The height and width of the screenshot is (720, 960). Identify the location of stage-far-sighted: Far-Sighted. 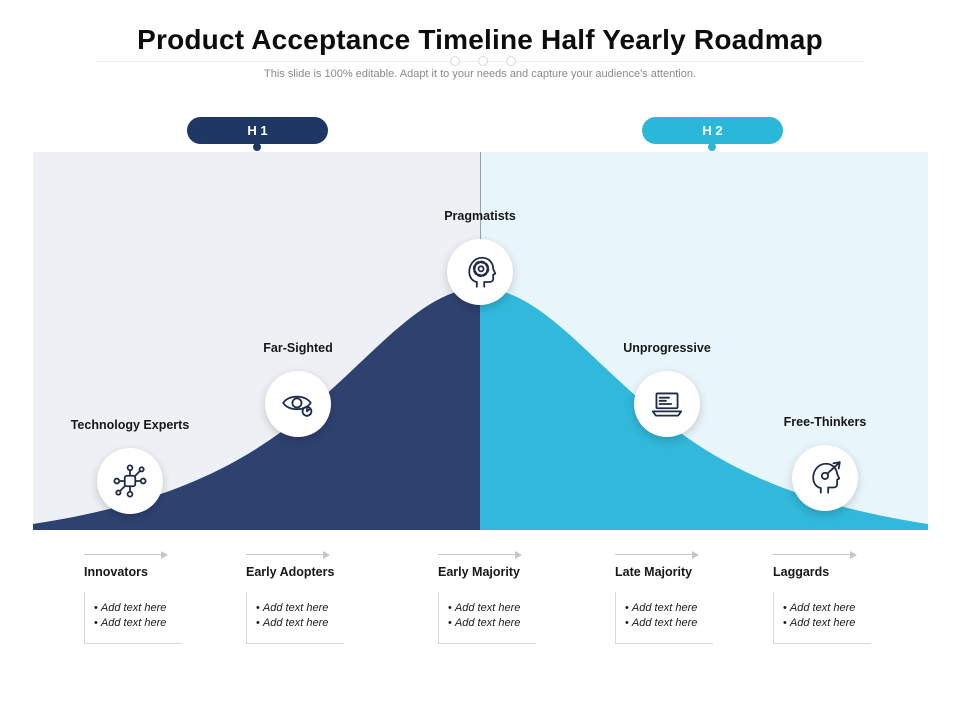
(298, 389).